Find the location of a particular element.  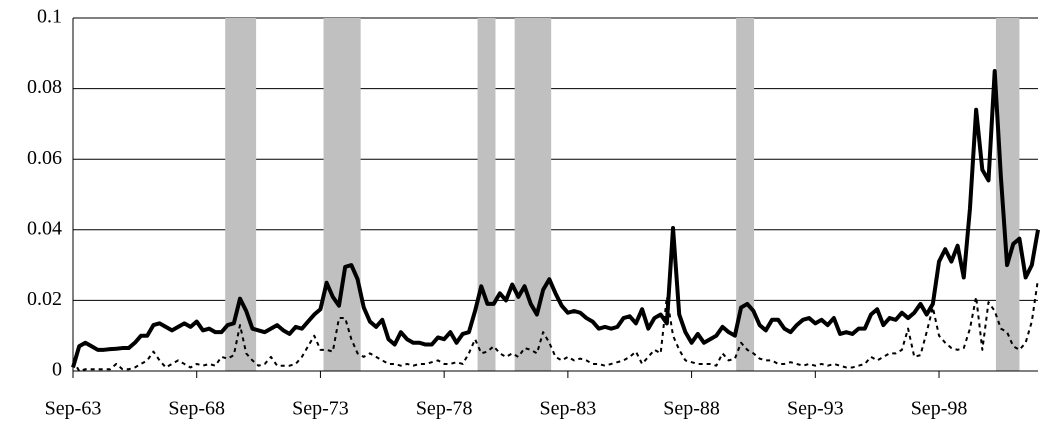

x-tick-label: Sep-93 is located at coordinates (815, 409).